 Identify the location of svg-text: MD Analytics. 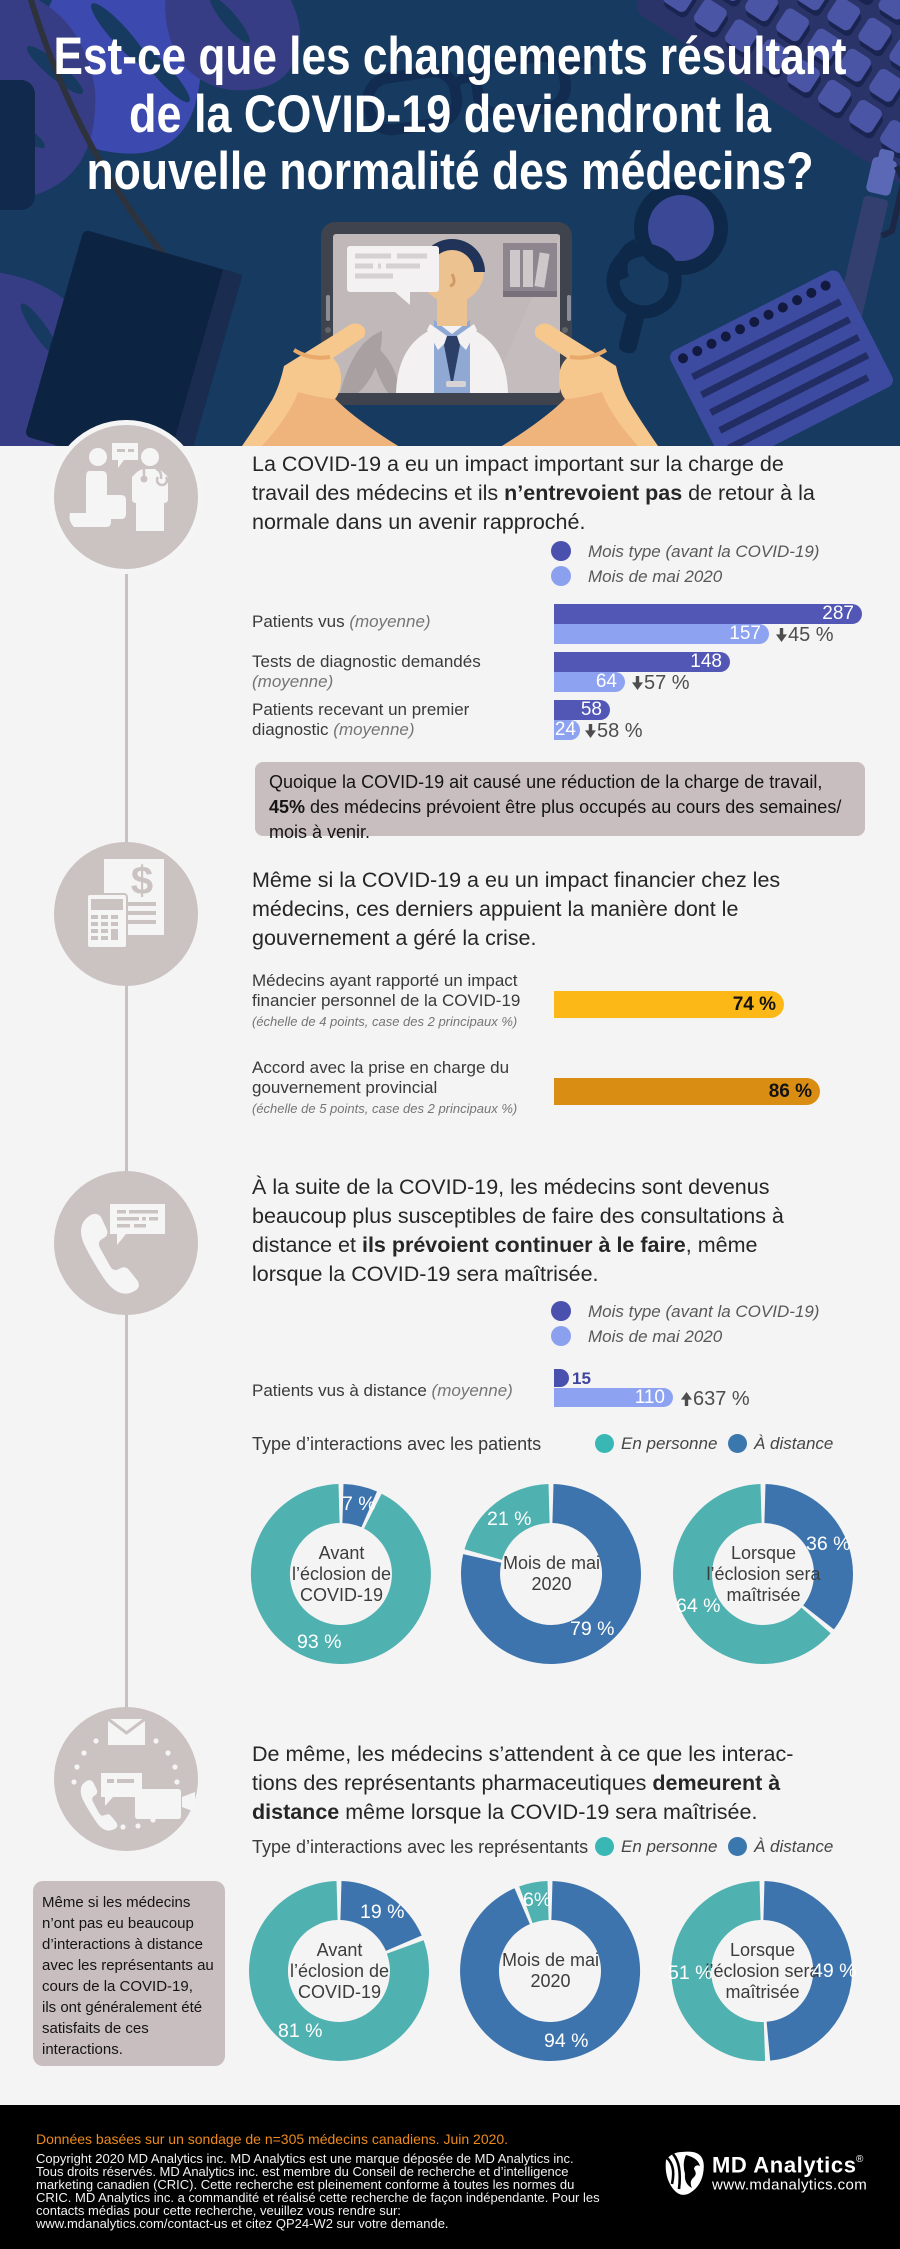
(784, 2165).